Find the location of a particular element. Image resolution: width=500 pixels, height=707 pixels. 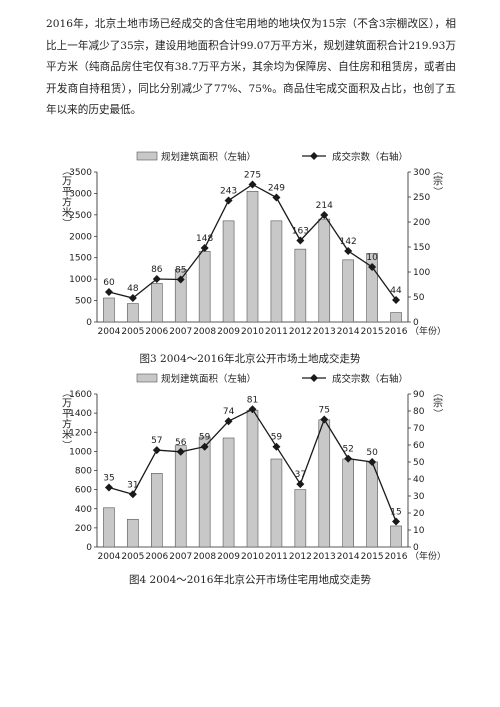

x-tick-label: 2011 is located at coordinates (276, 332).